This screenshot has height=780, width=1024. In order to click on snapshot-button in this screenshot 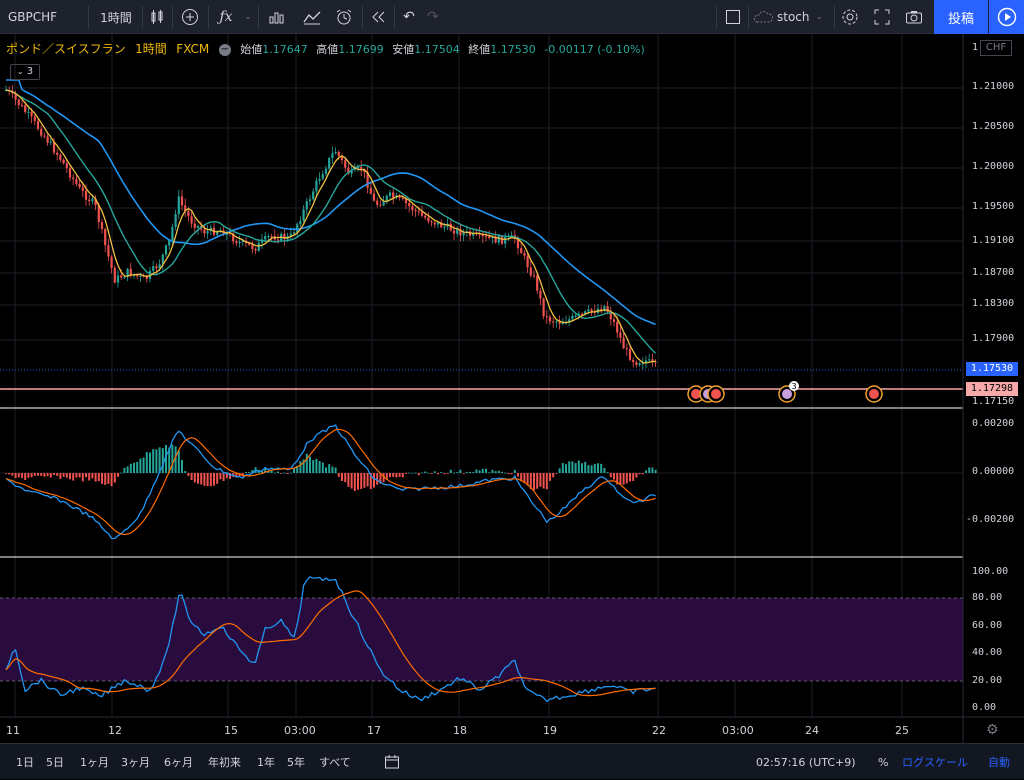, I will do `click(914, 17)`.